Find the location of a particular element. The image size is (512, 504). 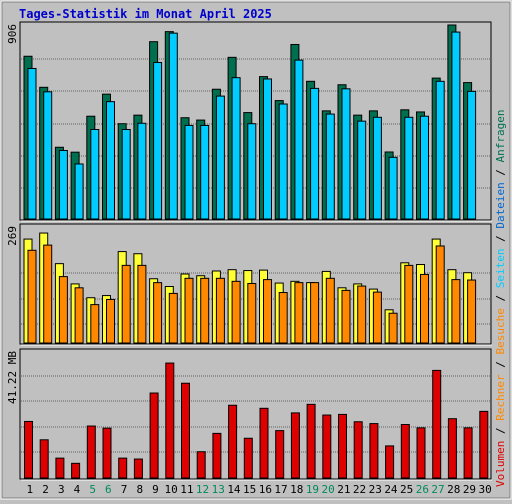

day-label-18: 18 is located at coordinates (296, 489).